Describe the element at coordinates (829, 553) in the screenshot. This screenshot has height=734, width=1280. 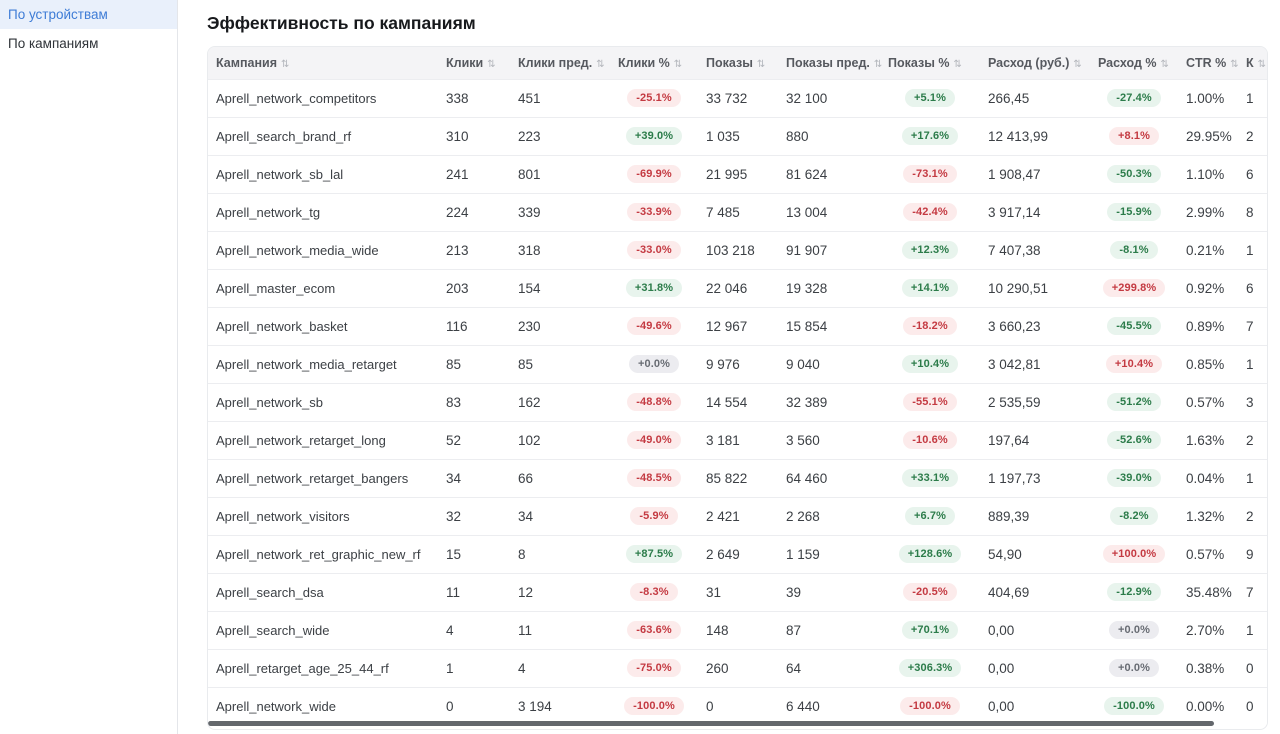
I see `cell-shows_prev: 1 159` at that location.